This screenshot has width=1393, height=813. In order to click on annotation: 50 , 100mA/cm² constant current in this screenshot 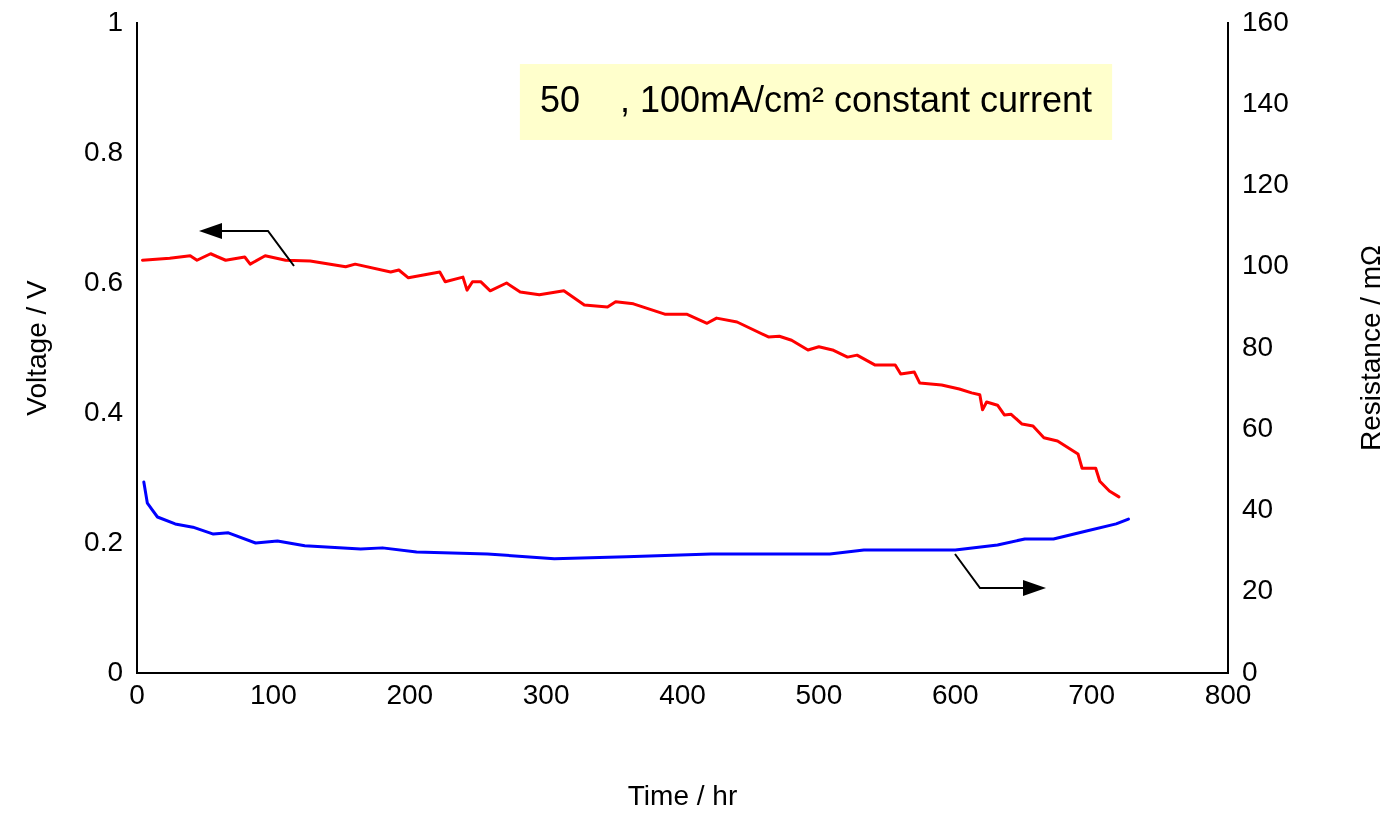, I will do `click(816, 99)`.